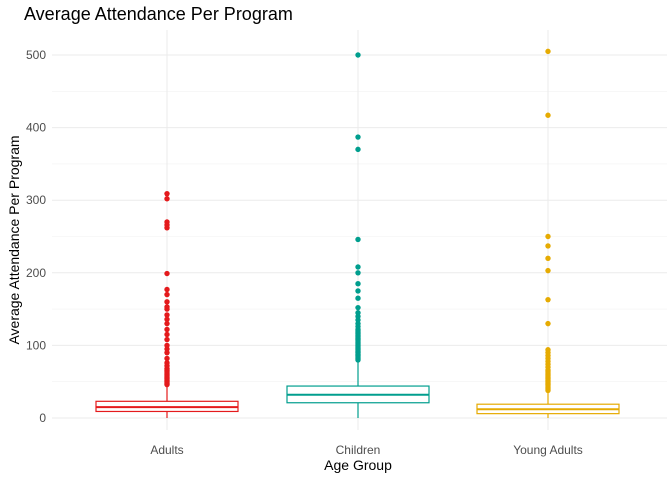 This screenshot has width=672, height=480. I want to click on y-tick-label: 100, so click(36, 345).